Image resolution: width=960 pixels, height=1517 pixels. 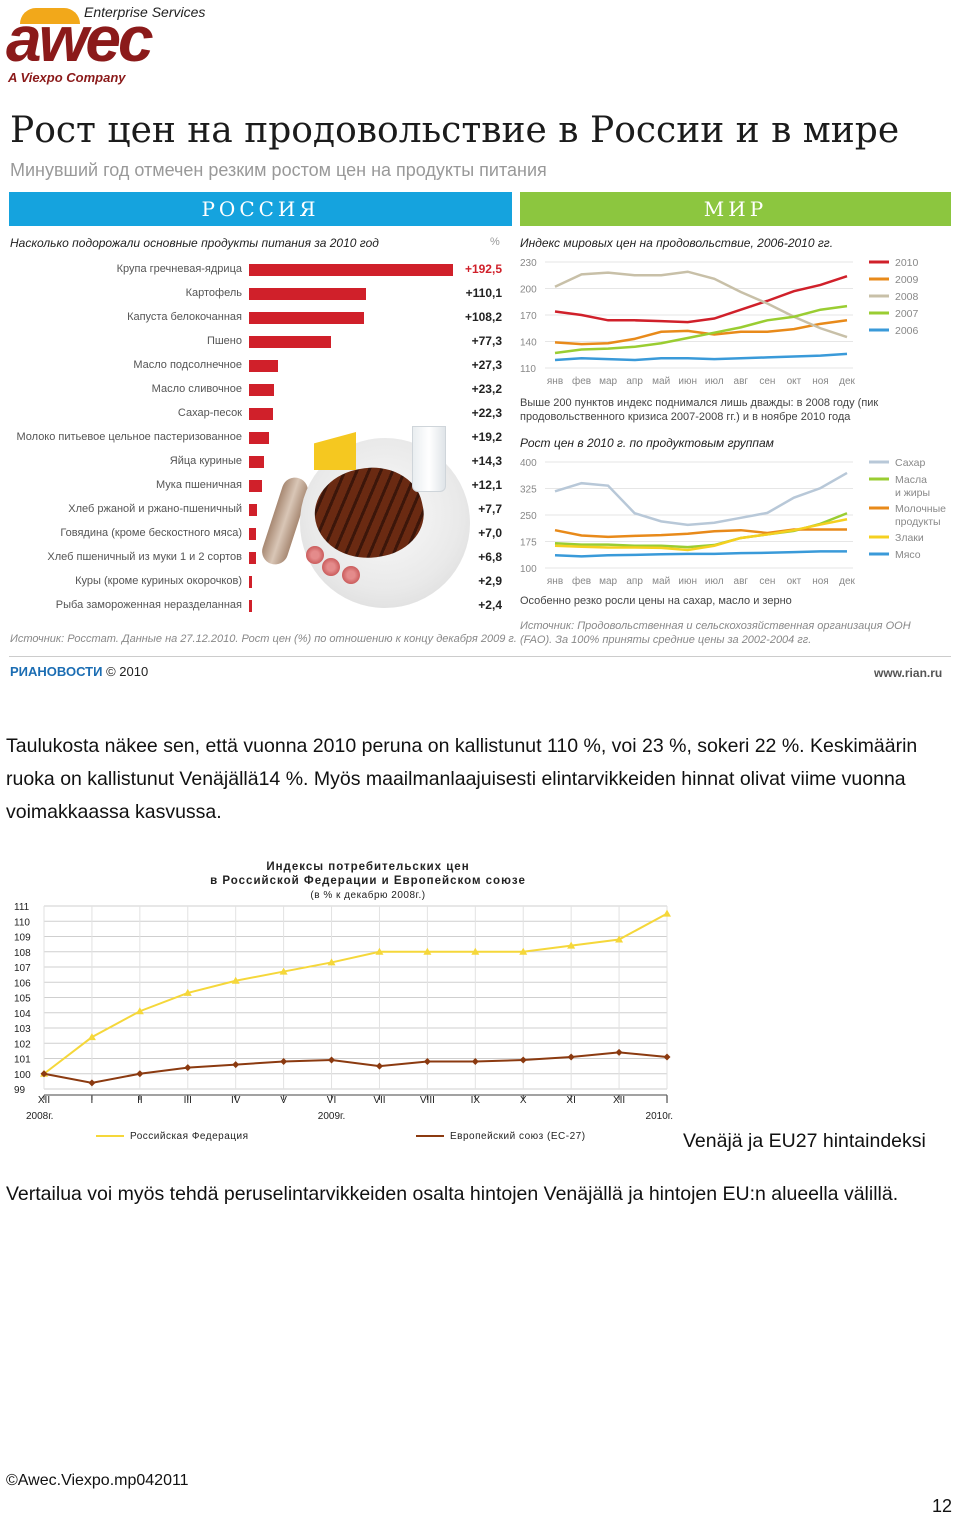 I want to click on russia-bar-value: +110,1, so click(x=483, y=293).